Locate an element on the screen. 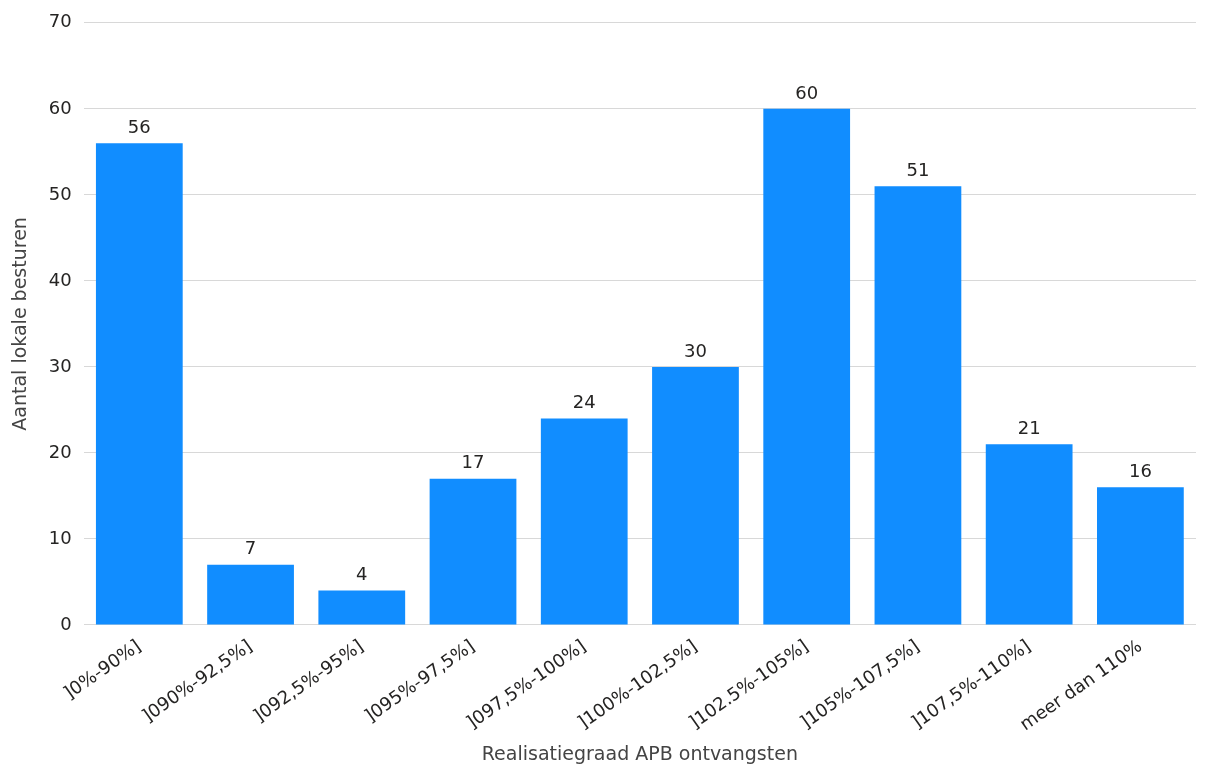  y-axis-title: Aantal lokale besturen is located at coordinates (19, 324).